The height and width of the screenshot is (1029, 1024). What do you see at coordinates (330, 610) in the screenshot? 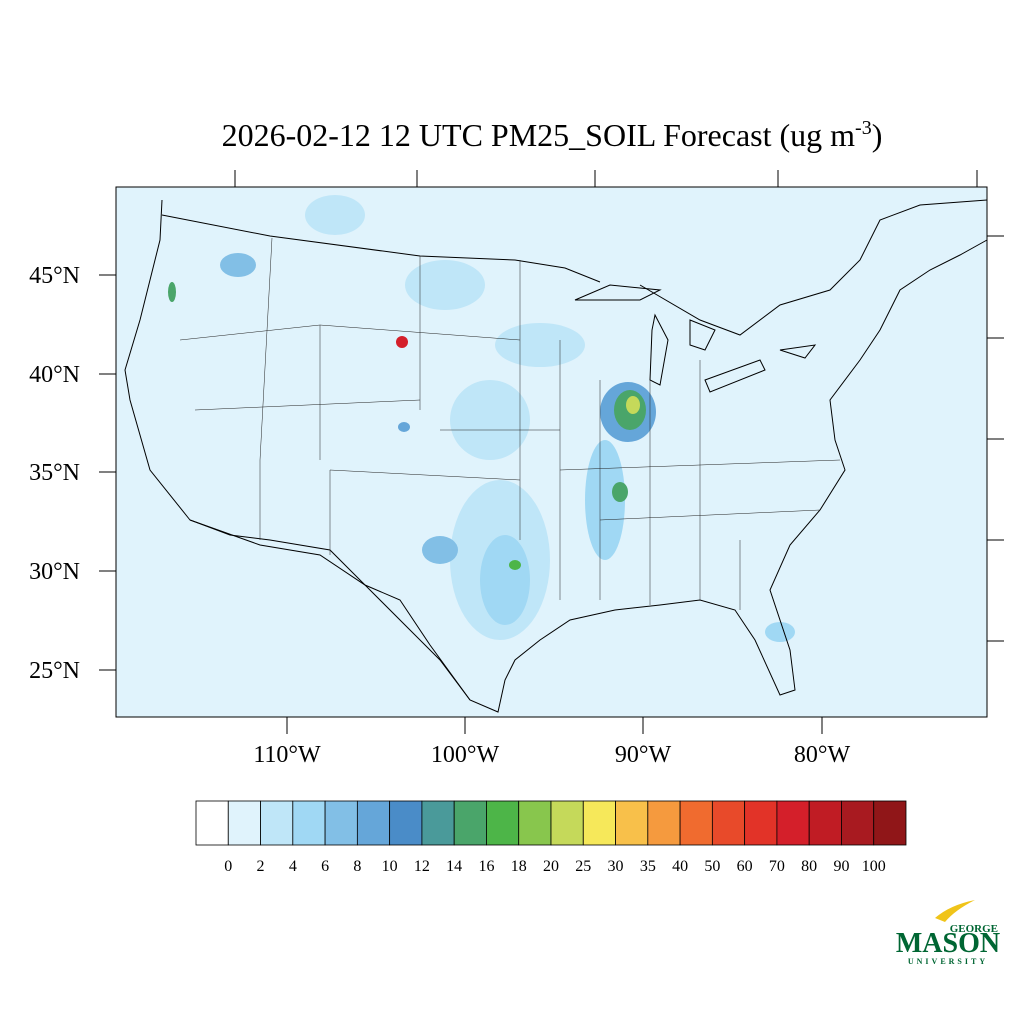
I see `mexico-border` at bounding box center [330, 610].